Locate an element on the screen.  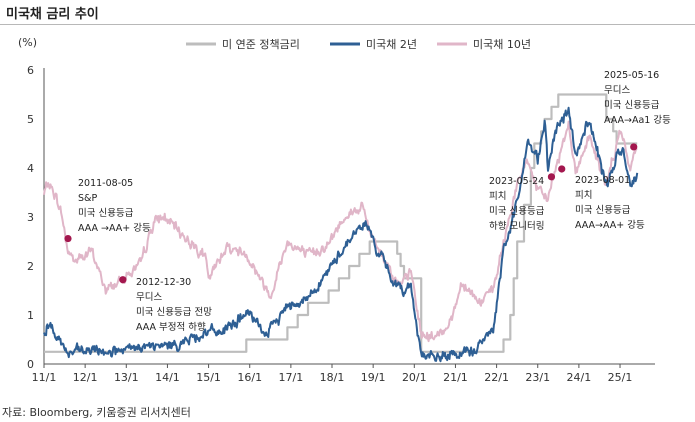
x-tick-label: 17/1 is located at coordinates (291, 377).